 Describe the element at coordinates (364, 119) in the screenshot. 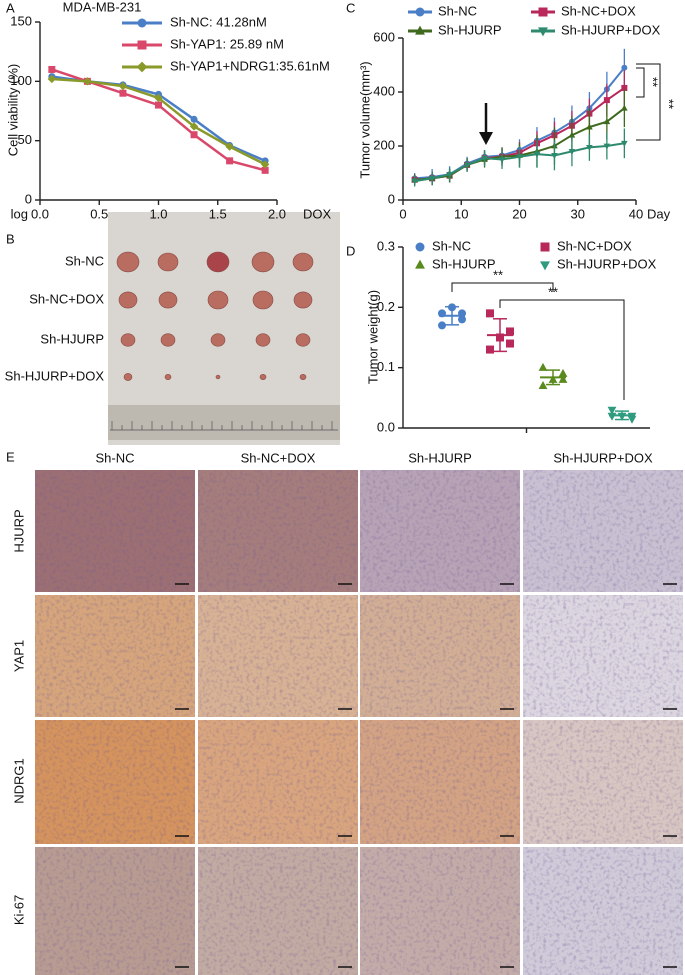

I see `y-axis-label: Tumor volume(mm³)` at that location.